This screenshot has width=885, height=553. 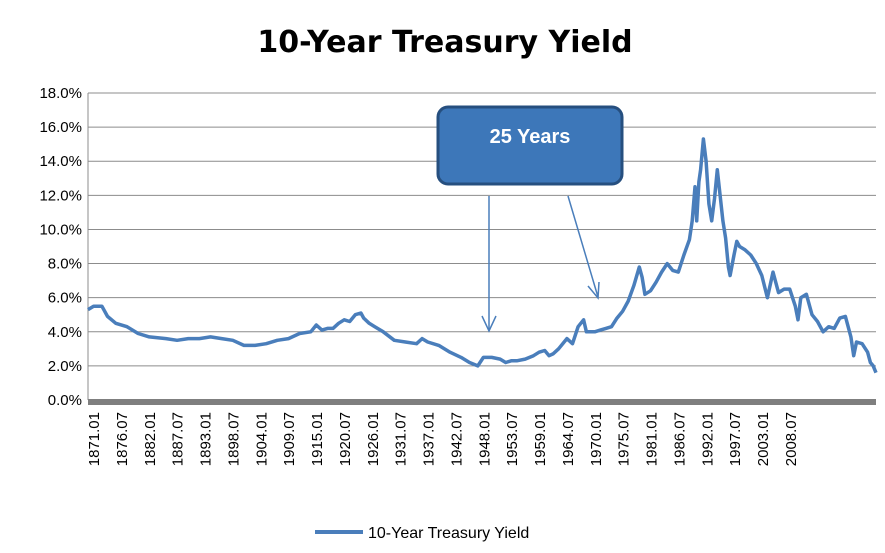 I want to click on chart-title: 10-Year Treasury Yield, so click(x=444, y=42).